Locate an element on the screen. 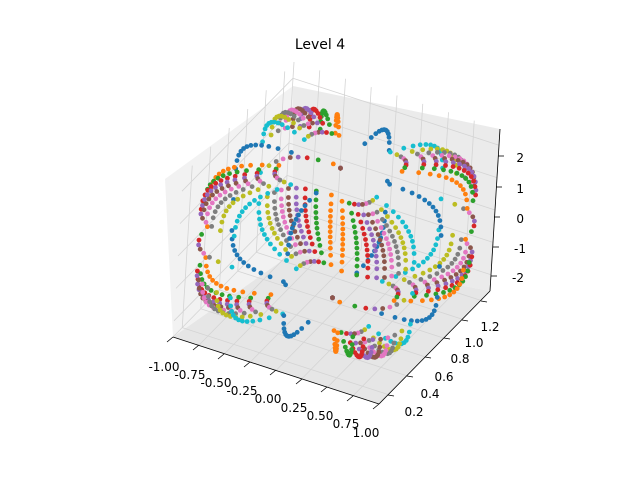  x-tick: 0.00 is located at coordinates (268, 387).